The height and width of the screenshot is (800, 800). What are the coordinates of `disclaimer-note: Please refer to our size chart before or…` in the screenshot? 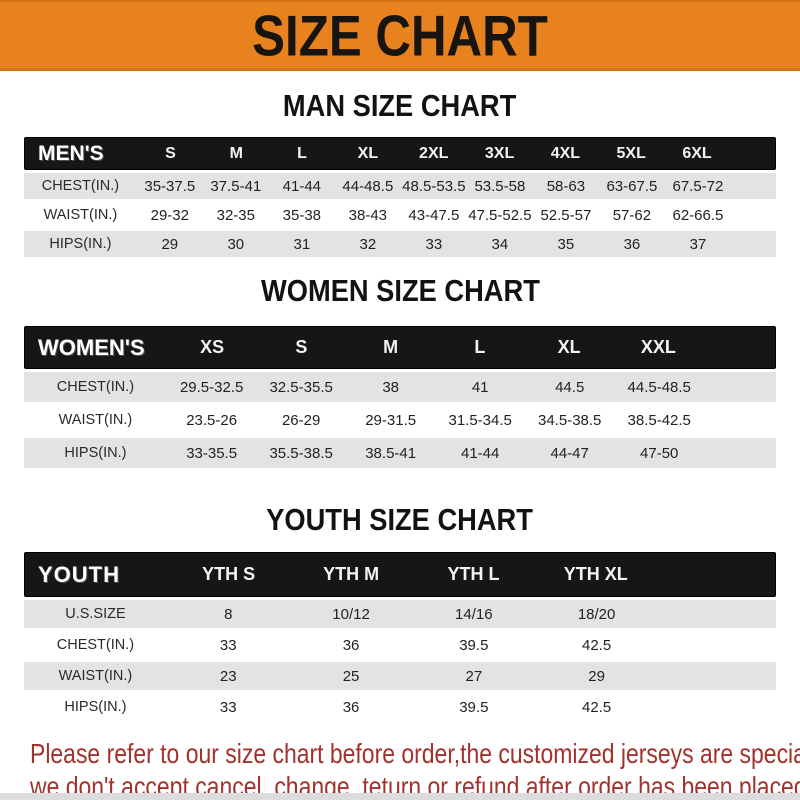 It's located at (415, 768).